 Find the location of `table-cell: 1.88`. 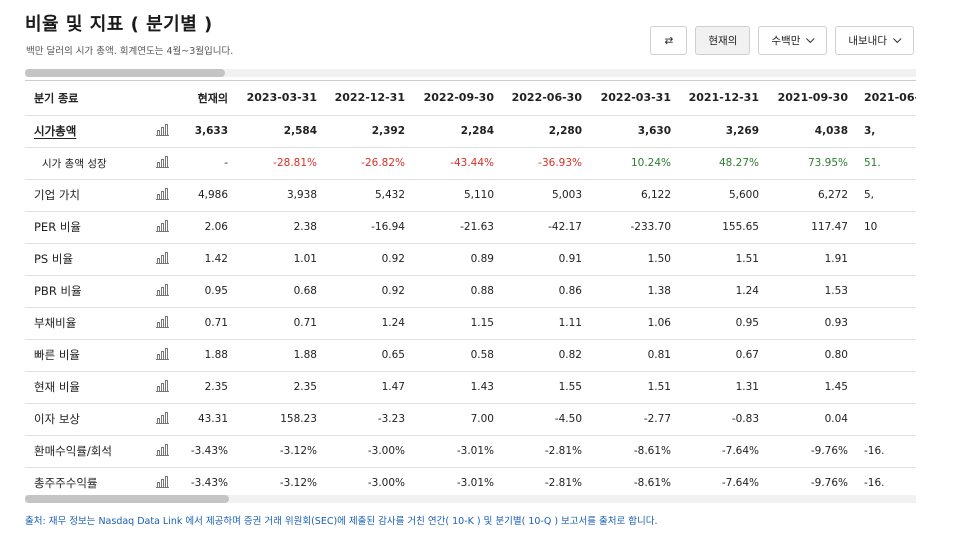

table-cell: 1.88 is located at coordinates (207, 355).